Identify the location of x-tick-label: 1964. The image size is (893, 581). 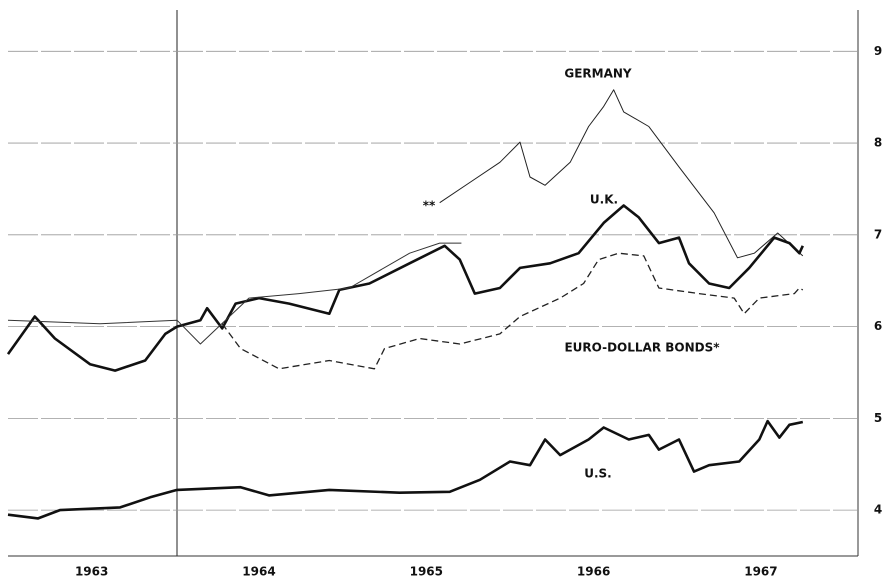
(258, 572).